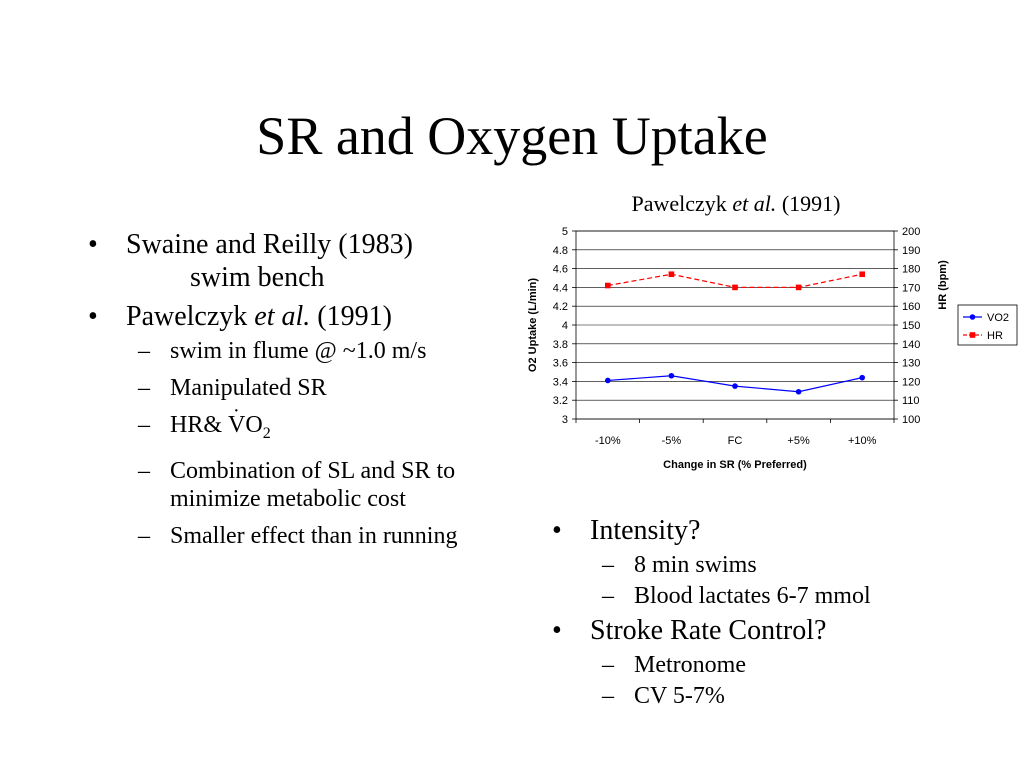 Image resolution: width=1024 pixels, height=768 pixels. Describe the element at coordinates (943, 285) in the screenshot. I see `y2-axis-title: HR (bpm)` at that location.